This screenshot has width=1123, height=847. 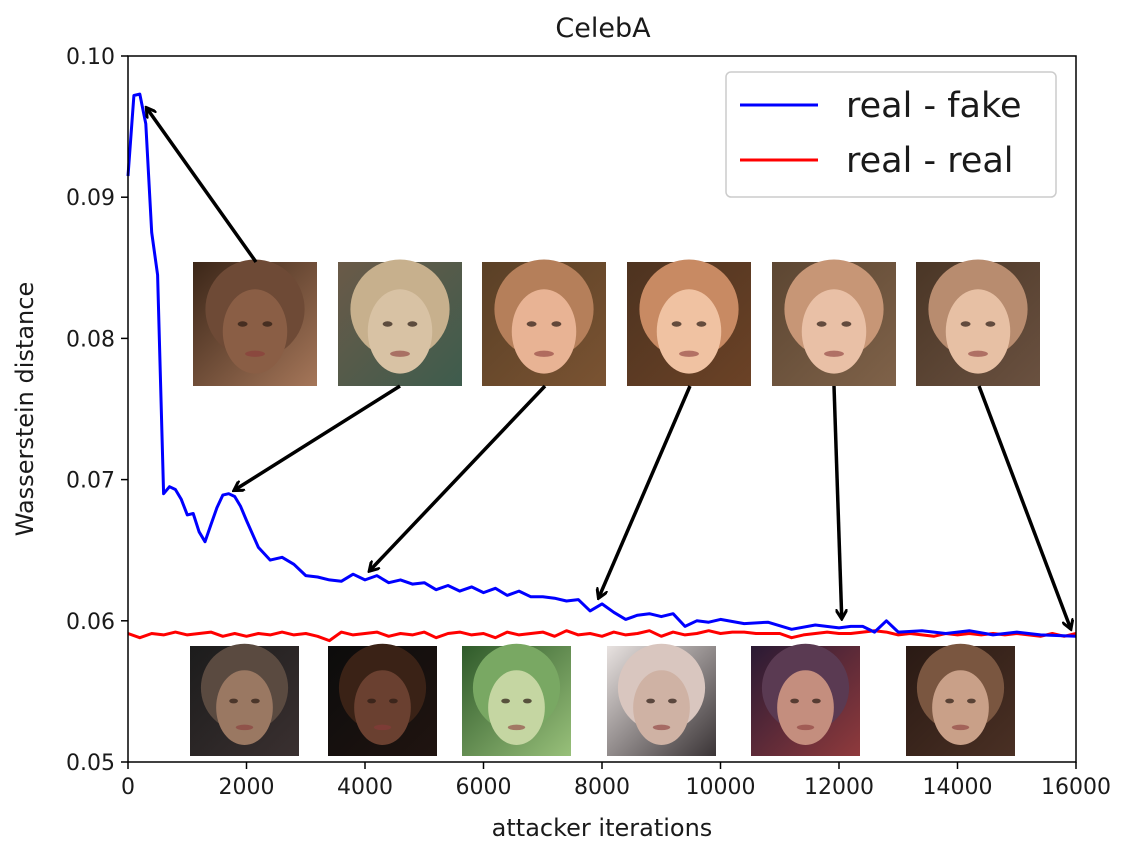 I want to click on y-tick-label: 0.10, so click(x=90, y=57).